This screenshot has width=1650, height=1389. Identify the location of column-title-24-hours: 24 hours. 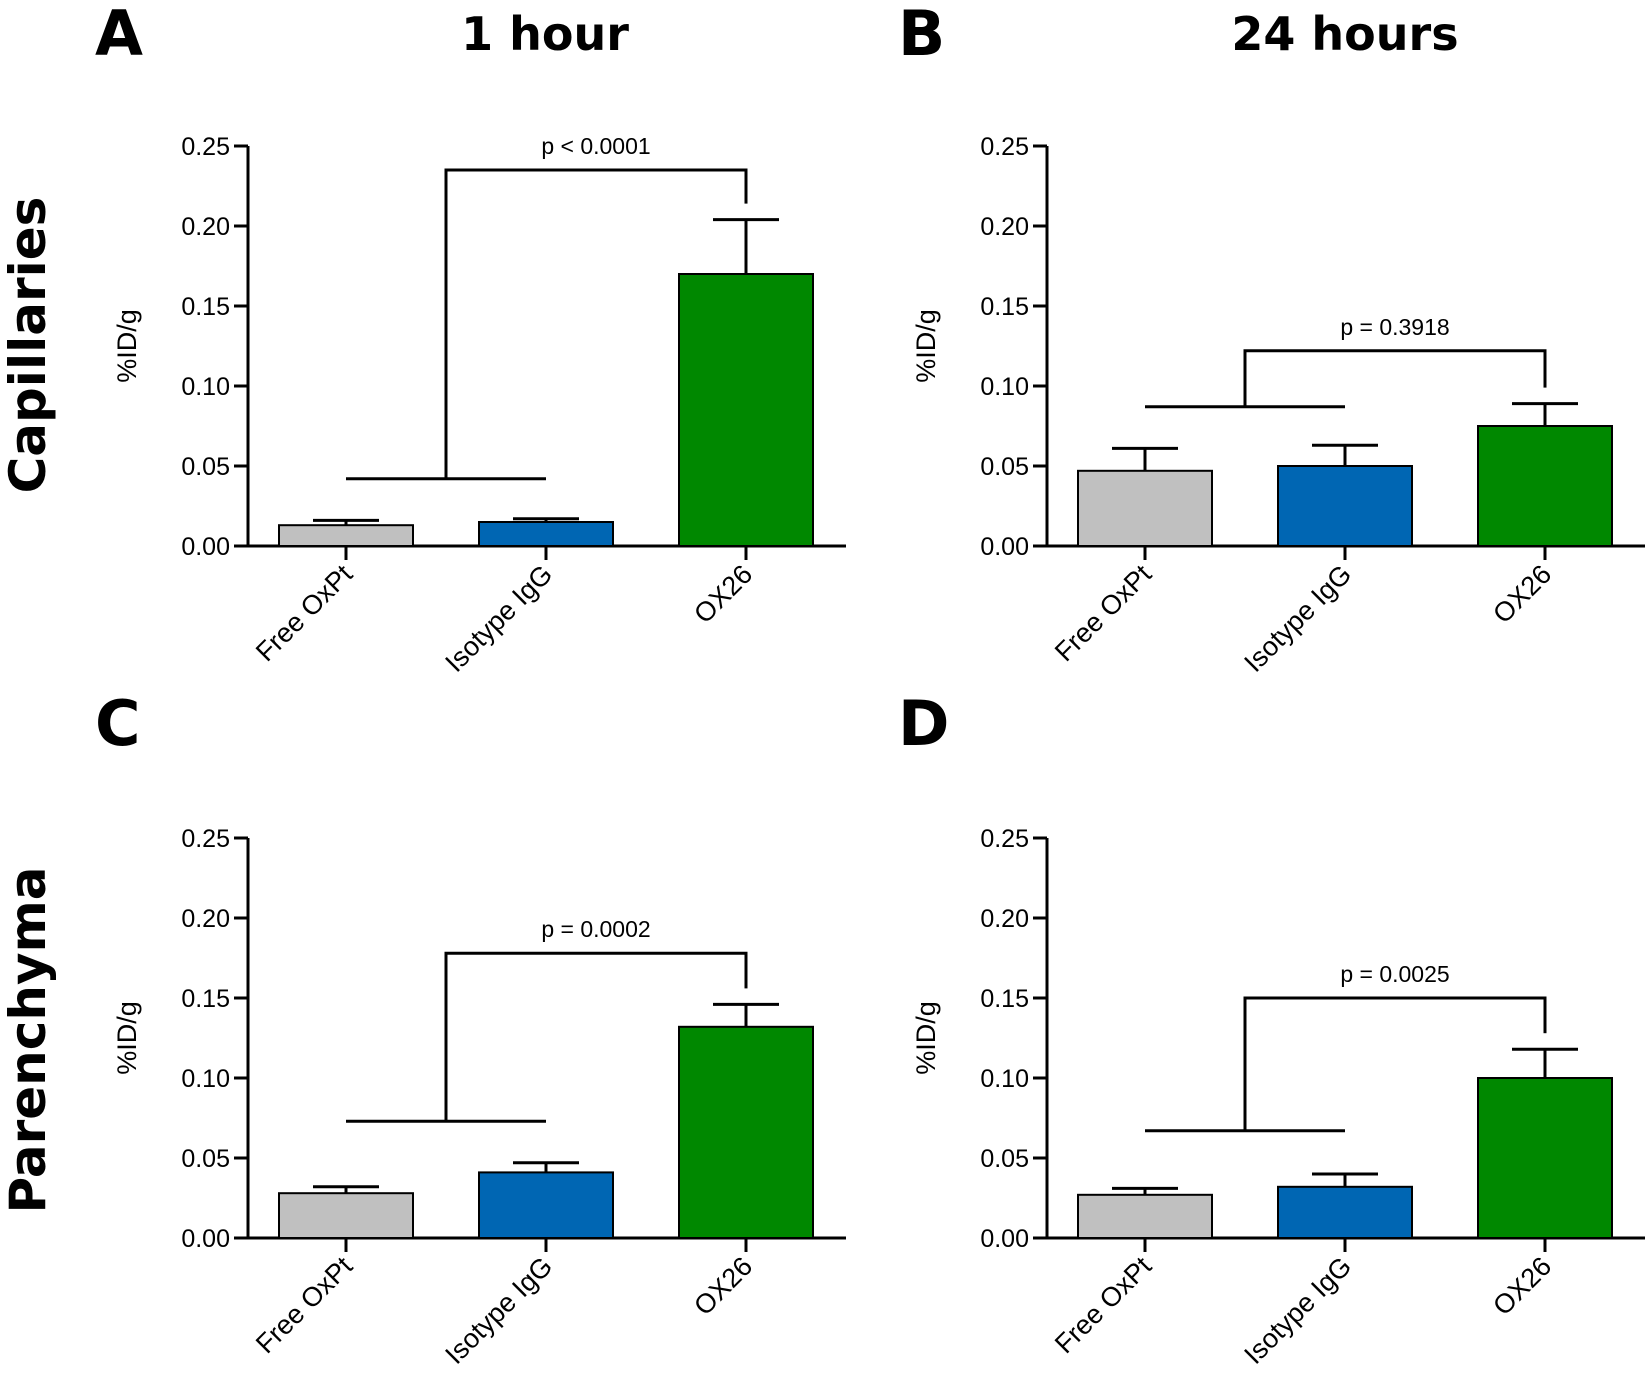
(1344, 34).